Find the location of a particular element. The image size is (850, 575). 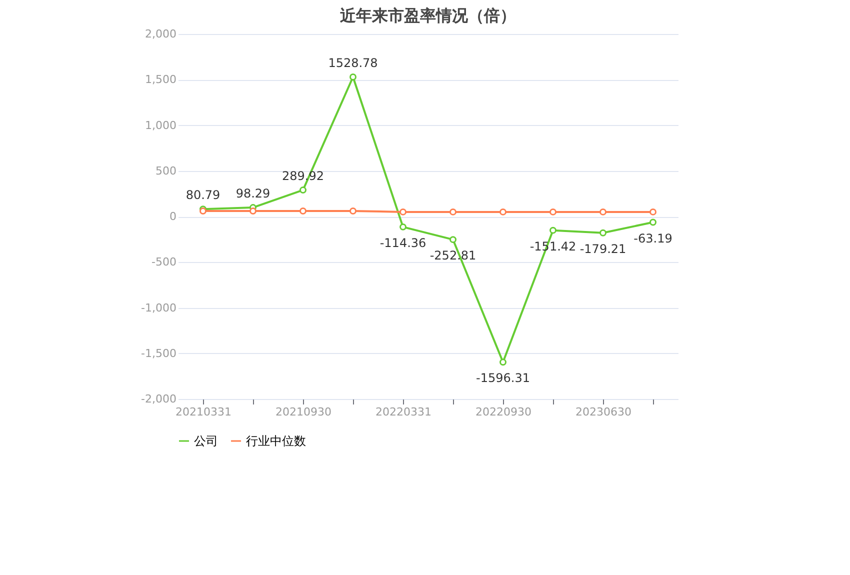

y-tick-label: 2,000 is located at coordinates (160, 34).